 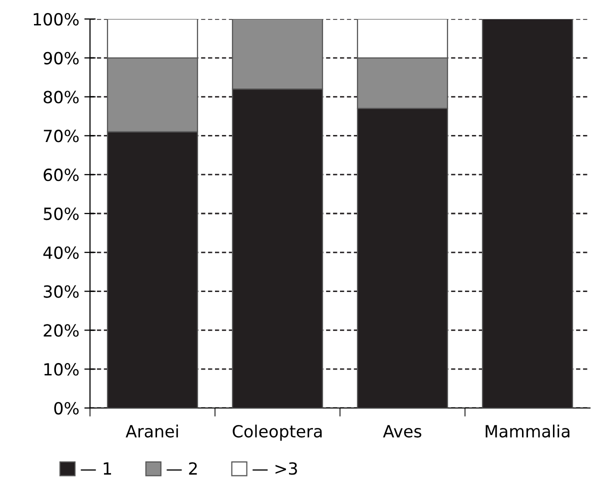 What do you see at coordinates (402, 431) in the screenshot?
I see `x-tick-label: Aves` at bounding box center [402, 431].